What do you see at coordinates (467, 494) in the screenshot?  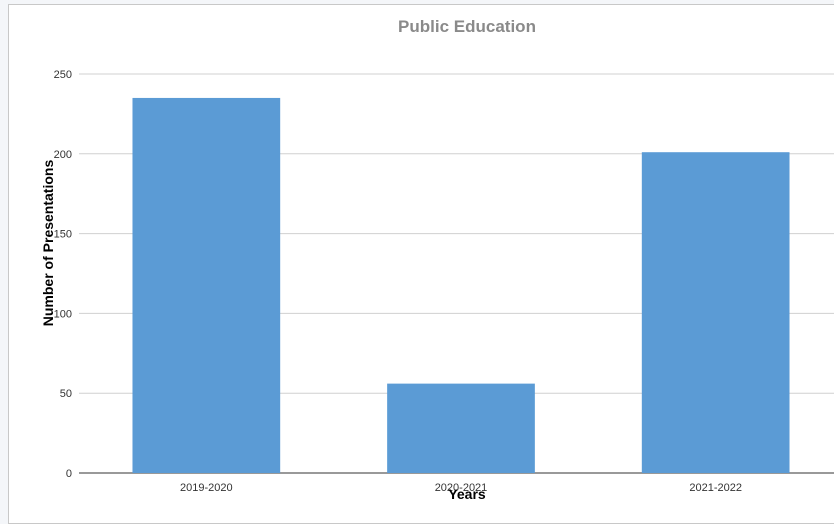 I see `x-axis-title: Years` at bounding box center [467, 494].